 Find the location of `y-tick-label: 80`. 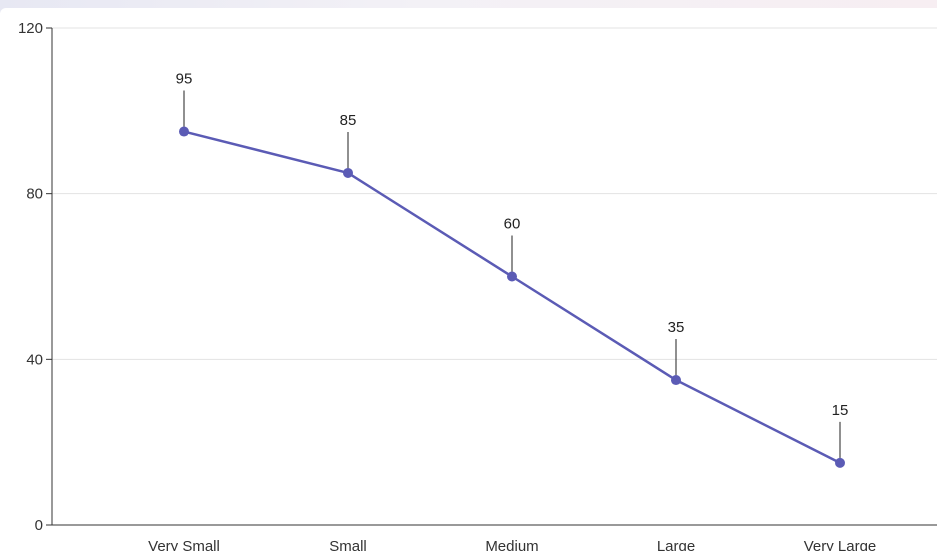

y-tick-label: 80 is located at coordinates (34, 194).